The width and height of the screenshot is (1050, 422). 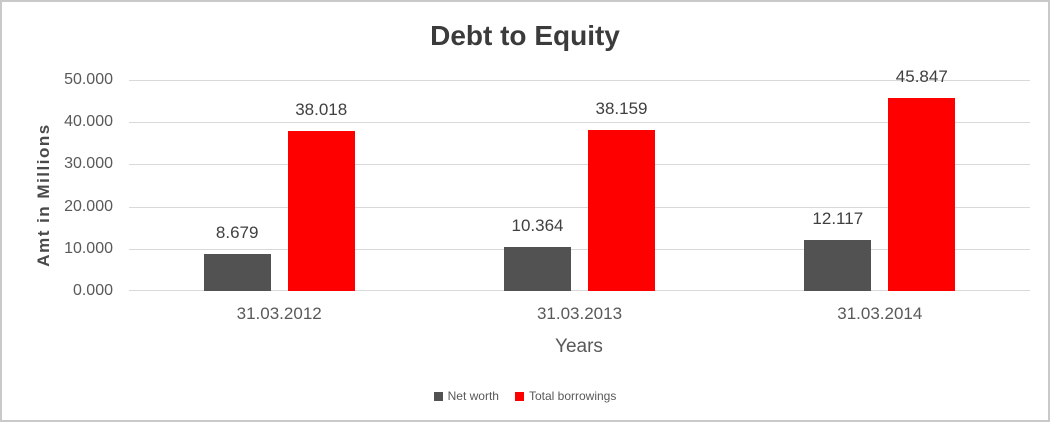 I want to click on bar-value-label: 45.847, so click(x=921, y=76).